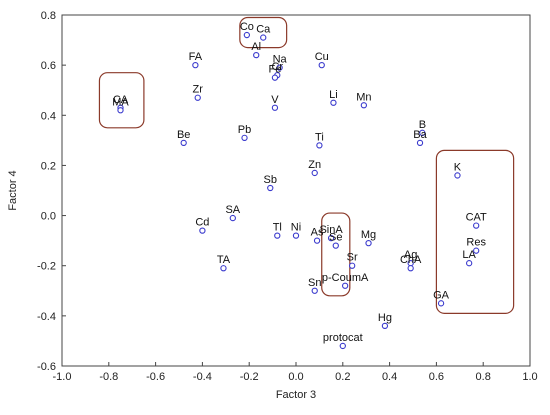  What do you see at coordinates (314, 165) in the screenshot?
I see `point-label: Zn` at bounding box center [314, 165].